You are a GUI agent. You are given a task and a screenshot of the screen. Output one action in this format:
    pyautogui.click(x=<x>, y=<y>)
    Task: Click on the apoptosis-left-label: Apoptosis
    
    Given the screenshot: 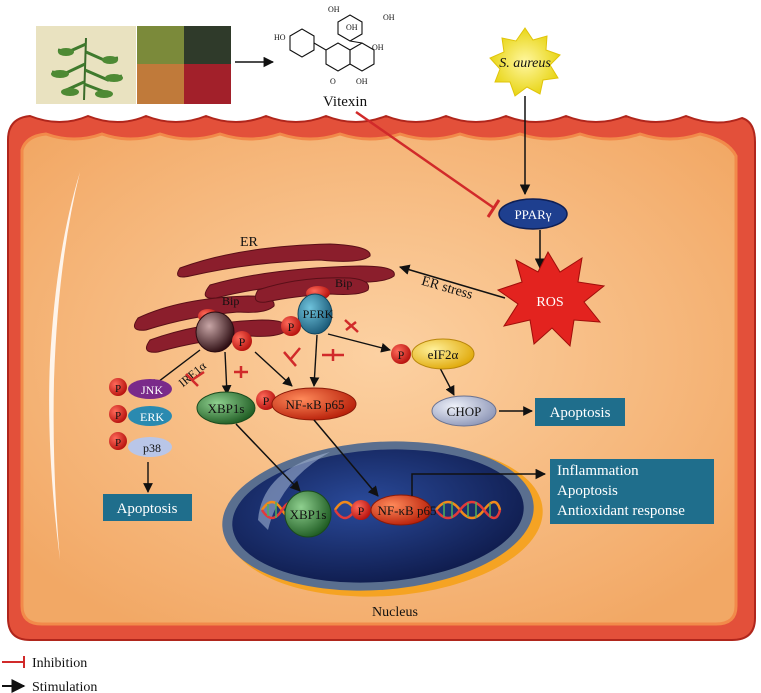 What is the action you would take?
    pyautogui.click(x=147, y=509)
    